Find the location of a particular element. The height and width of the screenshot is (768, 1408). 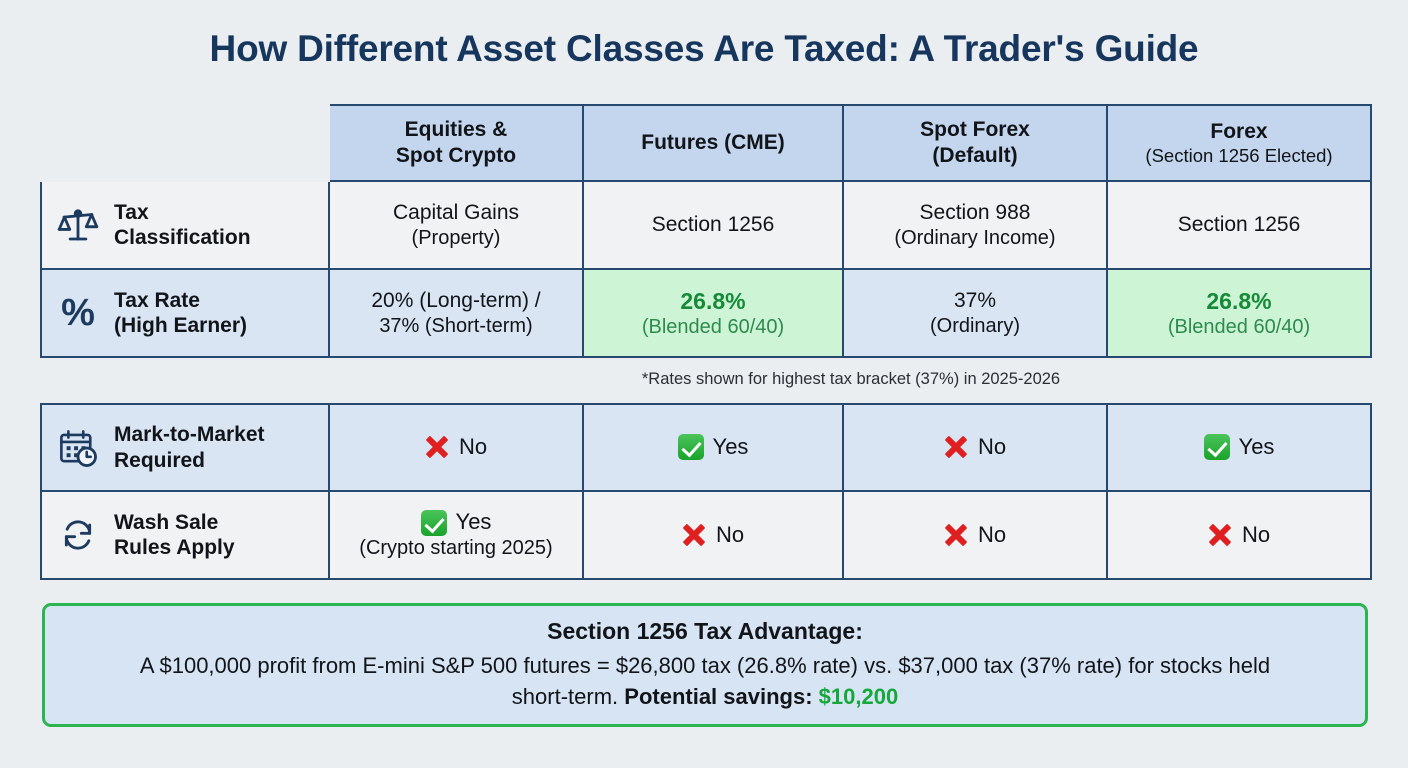

row-label-text: Tax Rate (High Earner) is located at coordinates (180, 313).